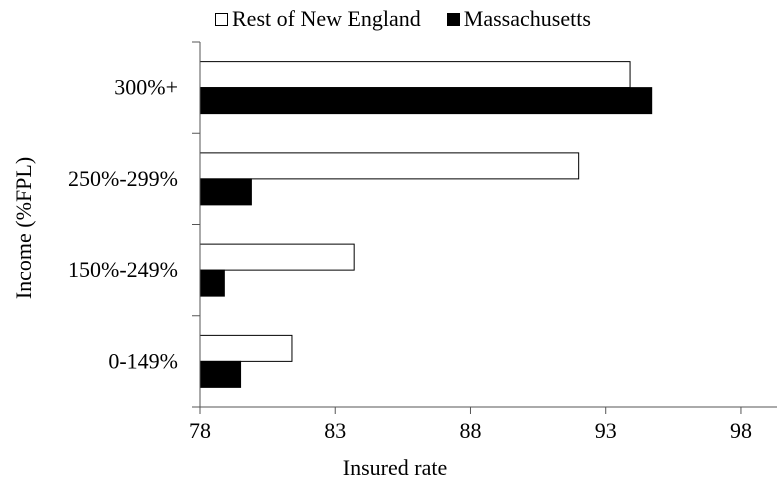 This screenshot has width=777, height=485. What do you see at coordinates (741, 430) in the screenshot?
I see `x-tick-label: 98` at bounding box center [741, 430].